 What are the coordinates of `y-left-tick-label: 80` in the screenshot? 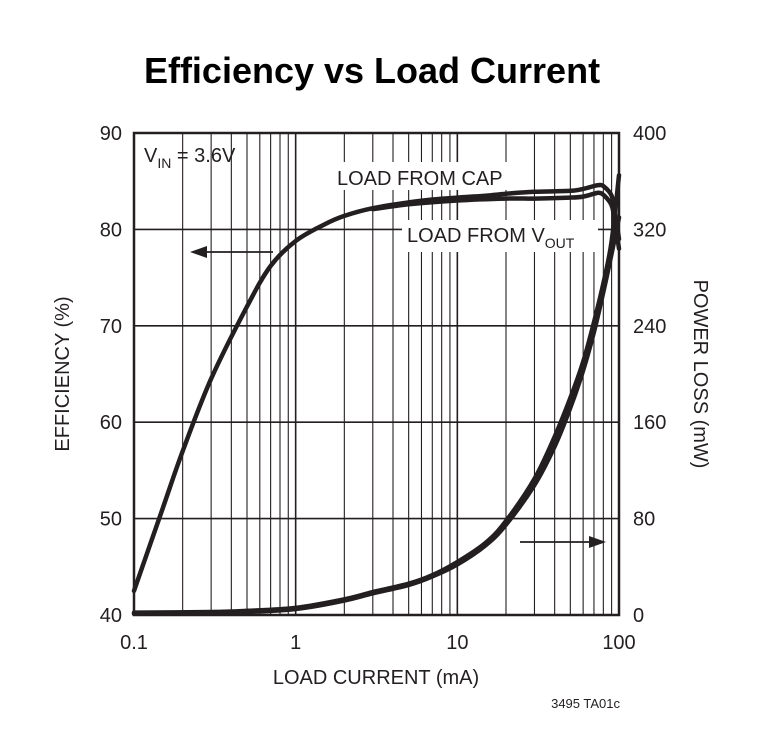 It's located at (111, 230).